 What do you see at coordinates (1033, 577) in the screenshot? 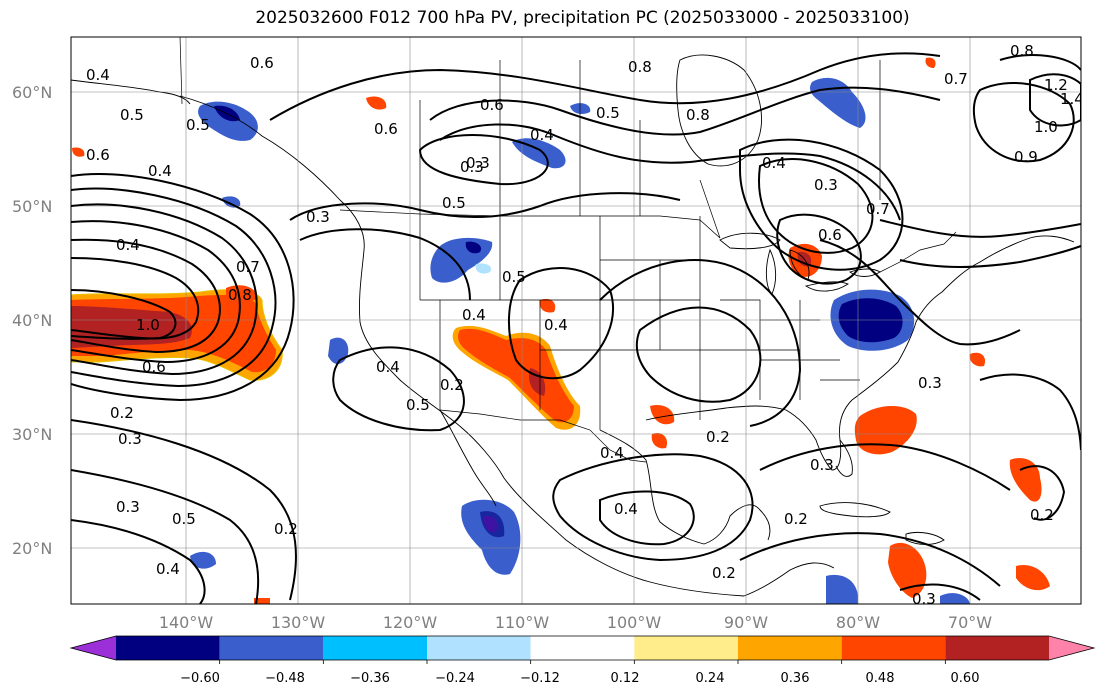
I see `shade-caribbean-east` at bounding box center [1033, 577].